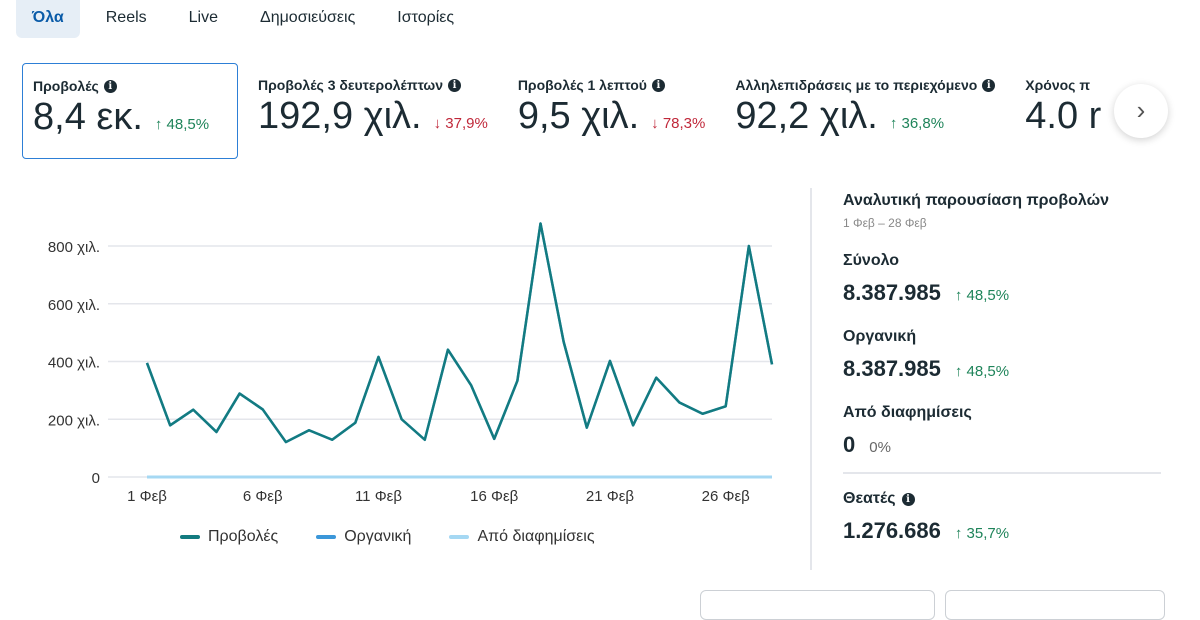  I want to click on metric-value: 192,9 χιλ., so click(340, 116).